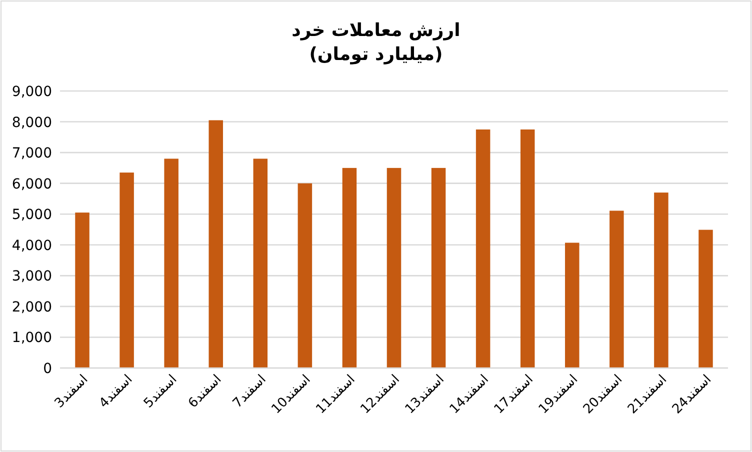 This screenshot has width=752, height=452. What do you see at coordinates (160, 392) in the screenshot?
I see `x-tick-label: 5اسفند` at bounding box center [160, 392].